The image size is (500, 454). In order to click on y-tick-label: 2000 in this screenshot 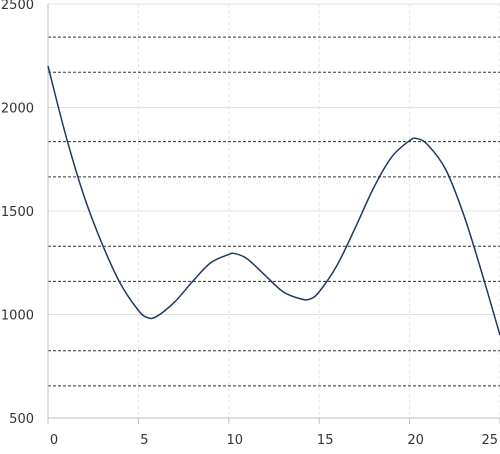, I will do `click(17, 109)`.